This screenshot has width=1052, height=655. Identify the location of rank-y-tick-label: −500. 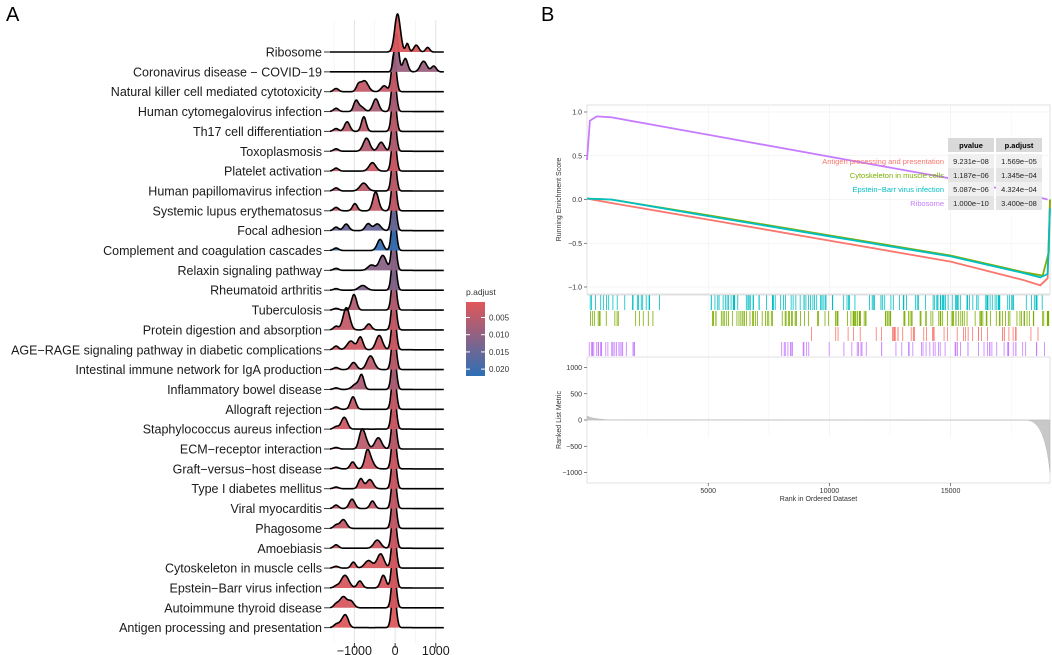
(574, 447).